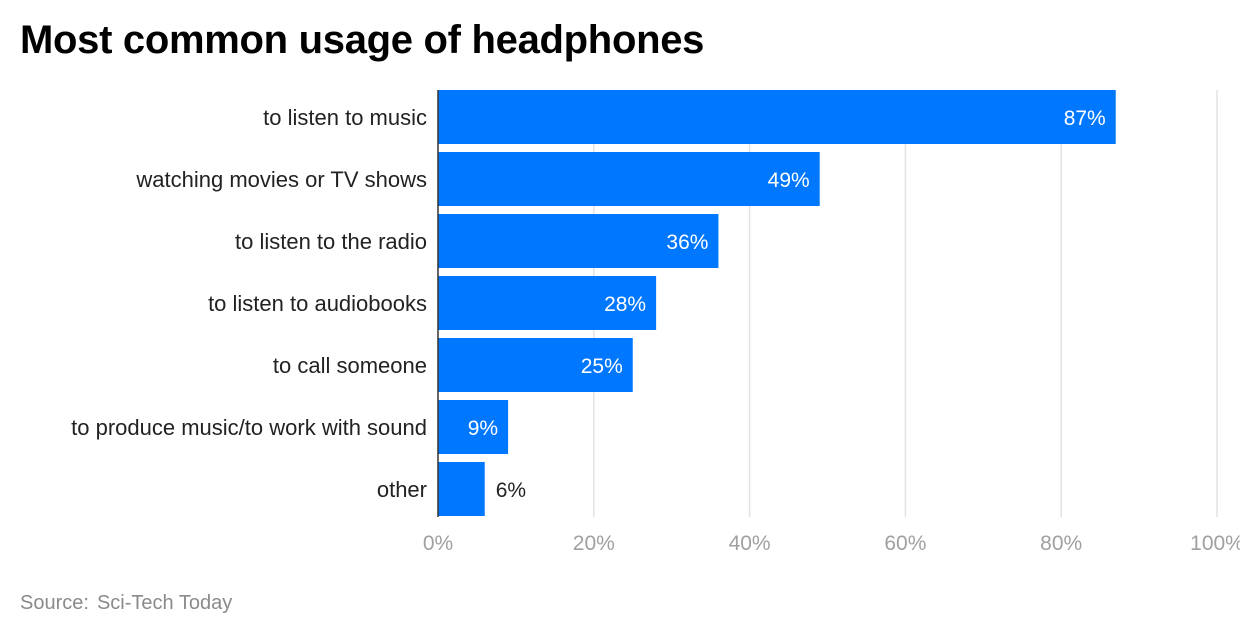 Image resolution: width=1240 pixels, height=638 pixels. What do you see at coordinates (789, 180) in the screenshot?
I see `data-label: 49%` at bounding box center [789, 180].